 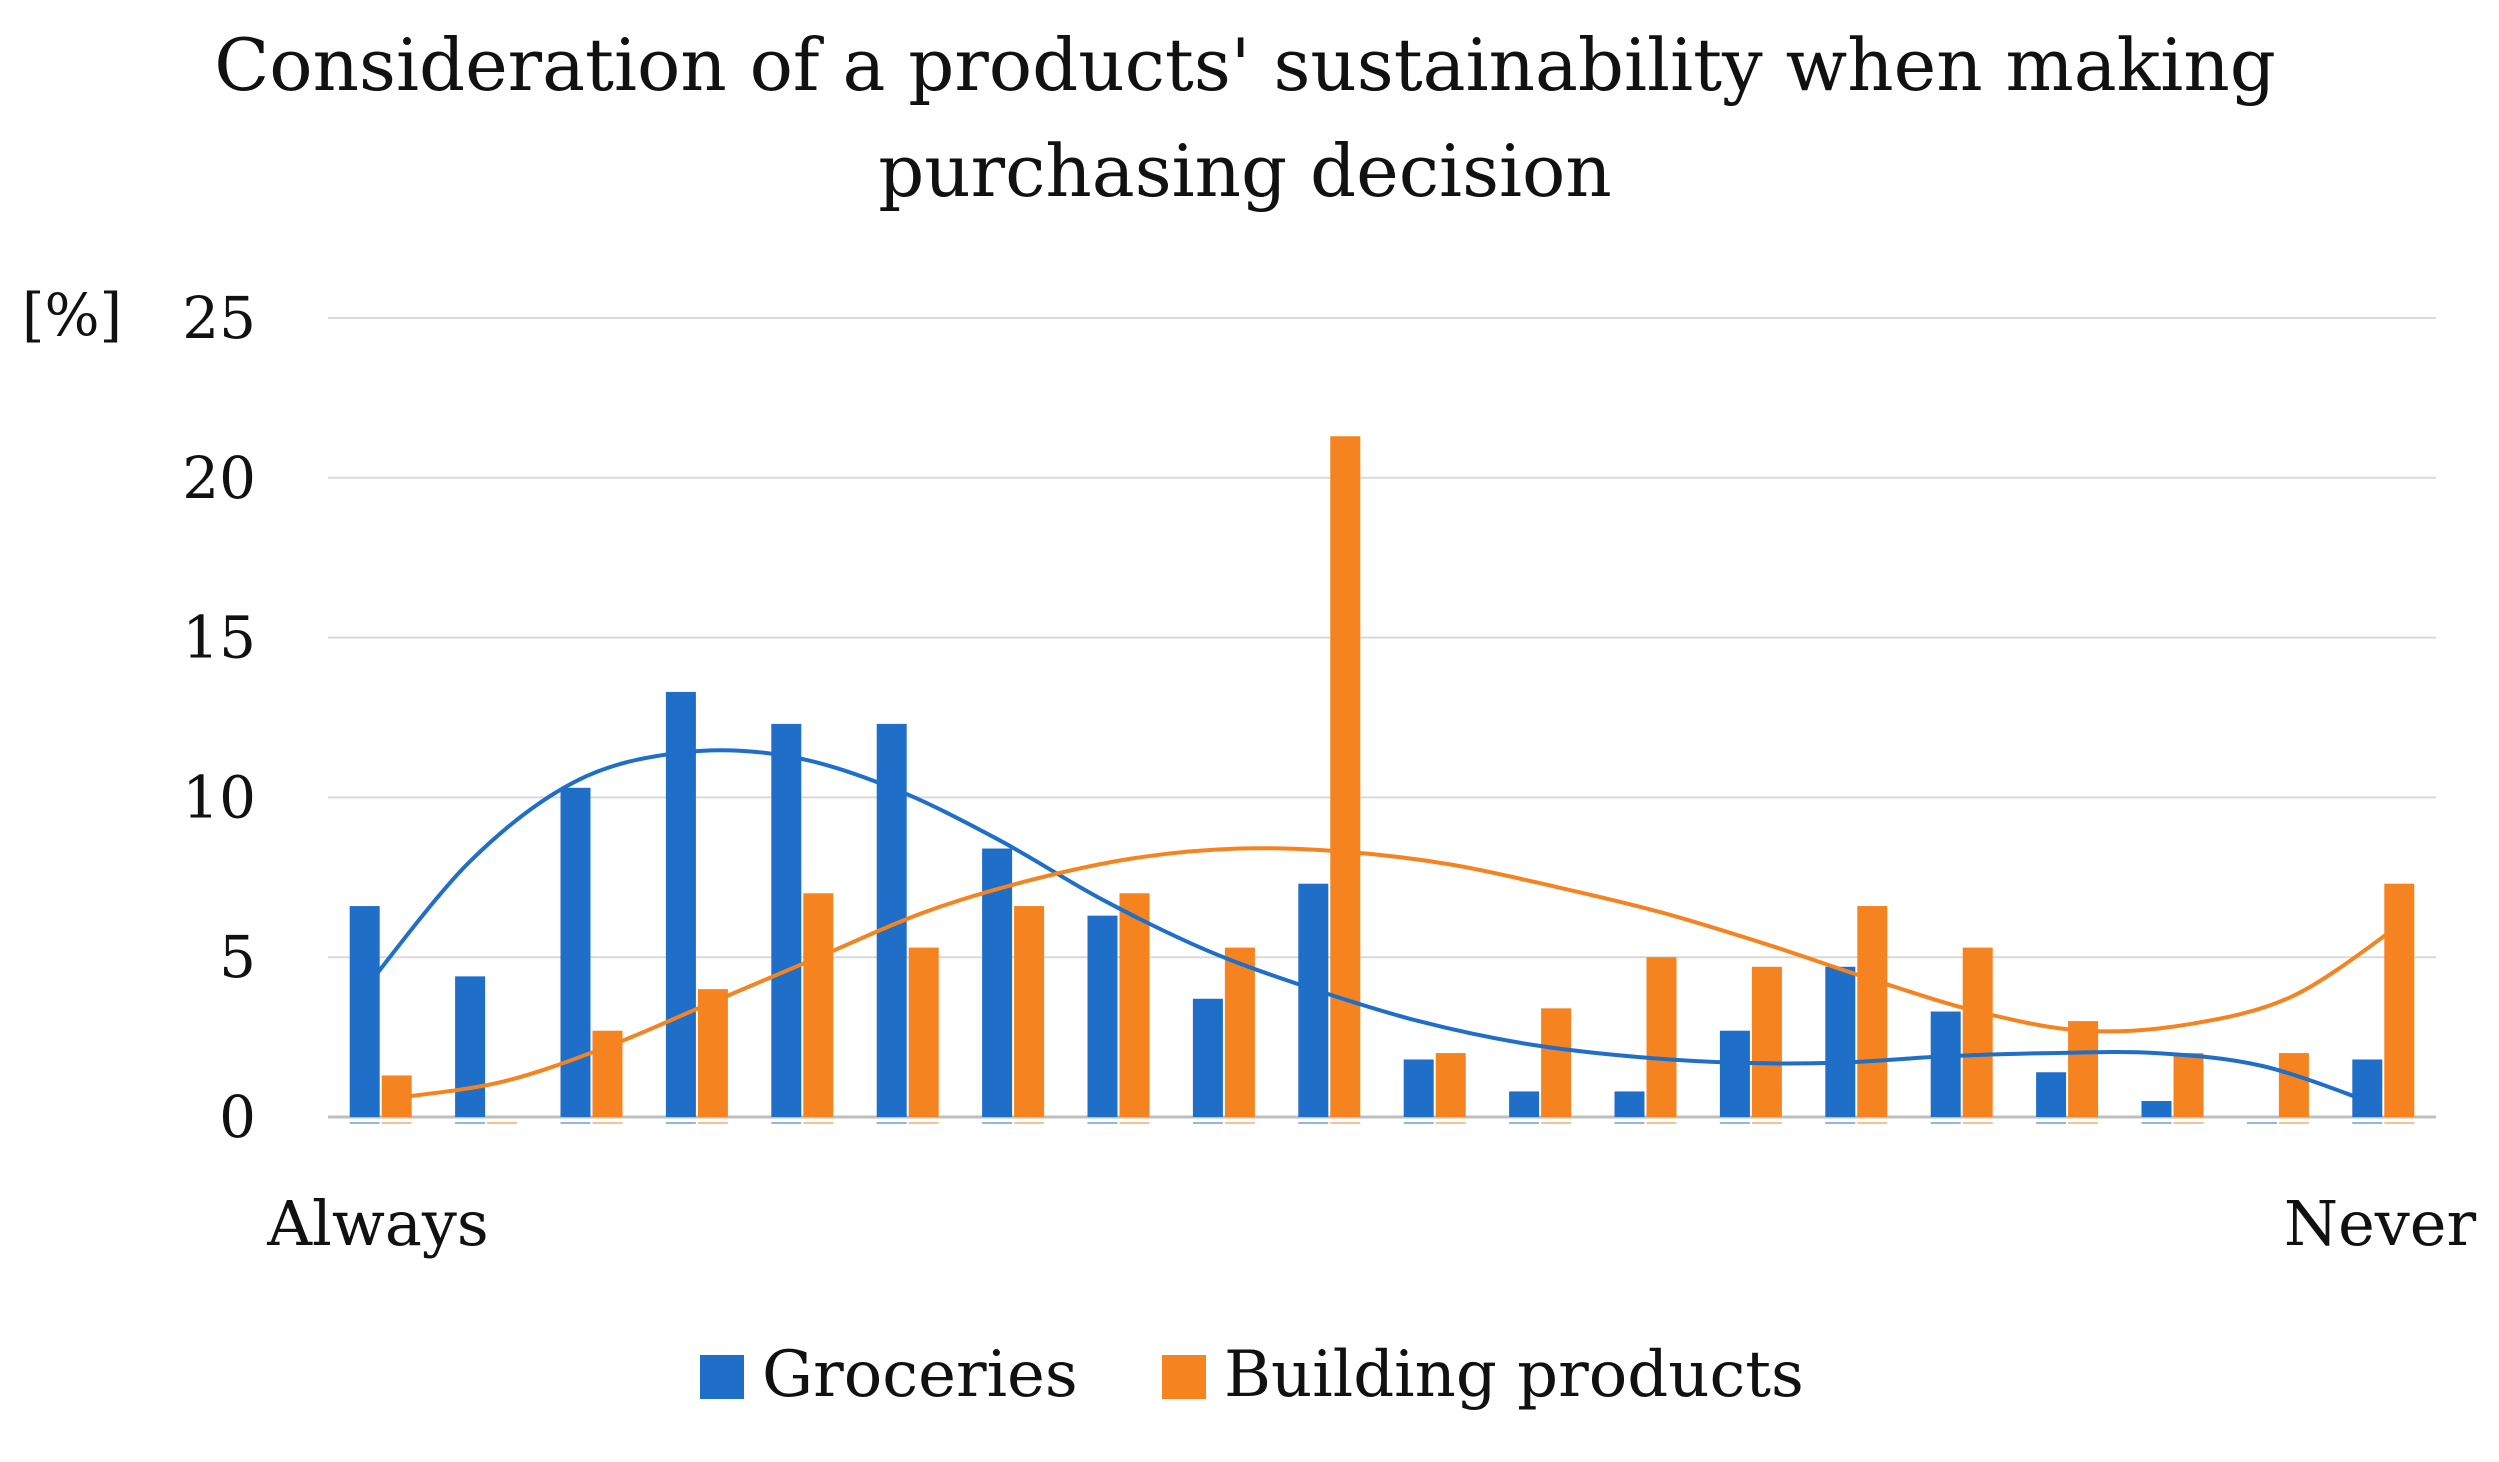 What do you see at coordinates (237, 957) in the screenshot?
I see `y-tick-label-5: 5` at bounding box center [237, 957].